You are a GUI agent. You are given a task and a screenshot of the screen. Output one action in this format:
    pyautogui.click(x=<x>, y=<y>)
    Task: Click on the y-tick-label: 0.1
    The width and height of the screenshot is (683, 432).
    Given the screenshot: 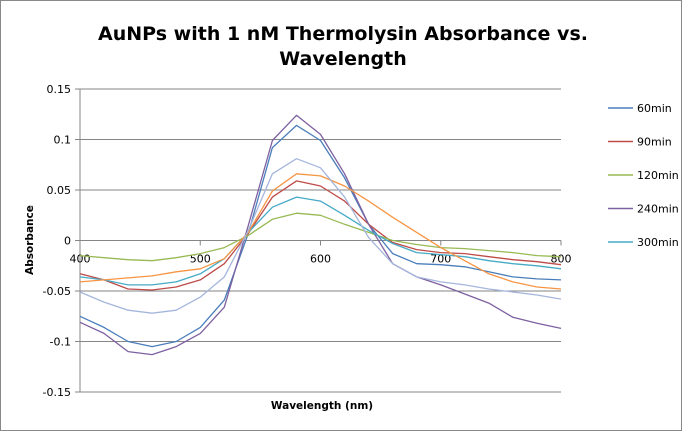 What is the action you would take?
    pyautogui.click(x=63, y=140)
    